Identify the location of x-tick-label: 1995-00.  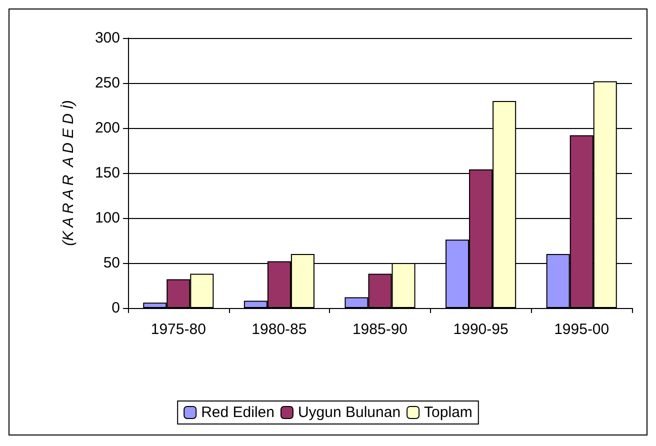
(582, 329).